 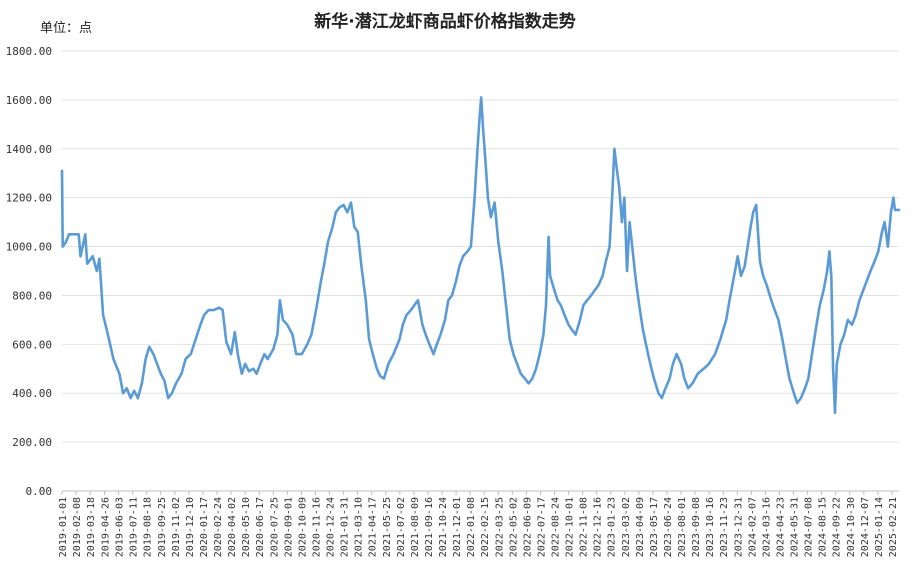 What do you see at coordinates (626, 527) in the screenshot?
I see `x-tick-label: 2023-03-02` at bounding box center [626, 527].